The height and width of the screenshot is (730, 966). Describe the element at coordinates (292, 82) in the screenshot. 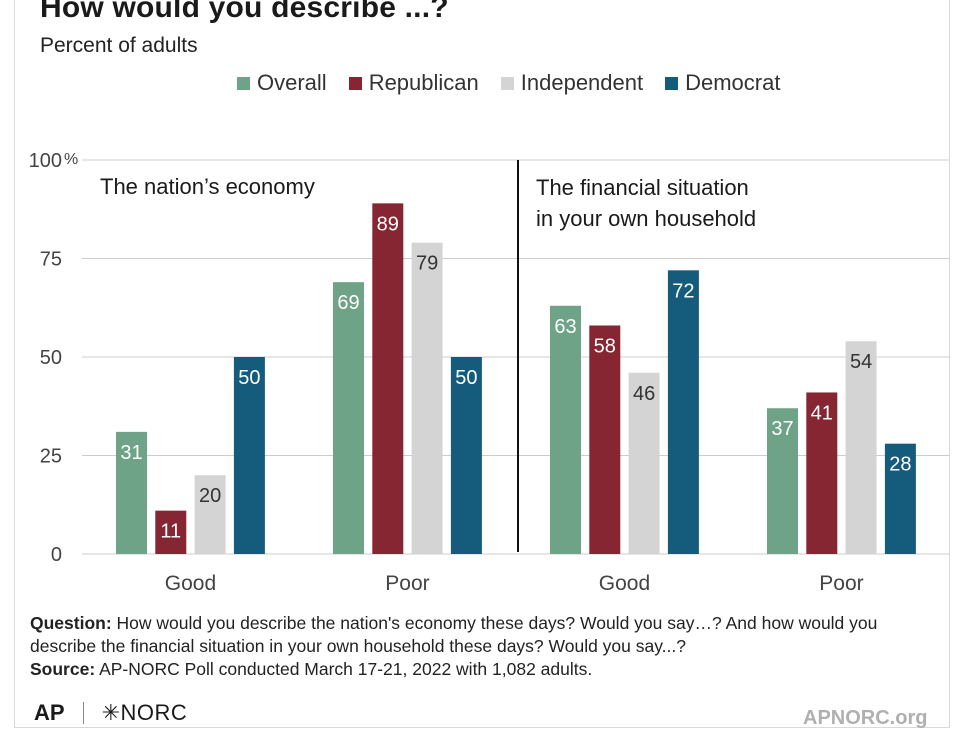

I see `legend-label-overall: Overall` at that location.